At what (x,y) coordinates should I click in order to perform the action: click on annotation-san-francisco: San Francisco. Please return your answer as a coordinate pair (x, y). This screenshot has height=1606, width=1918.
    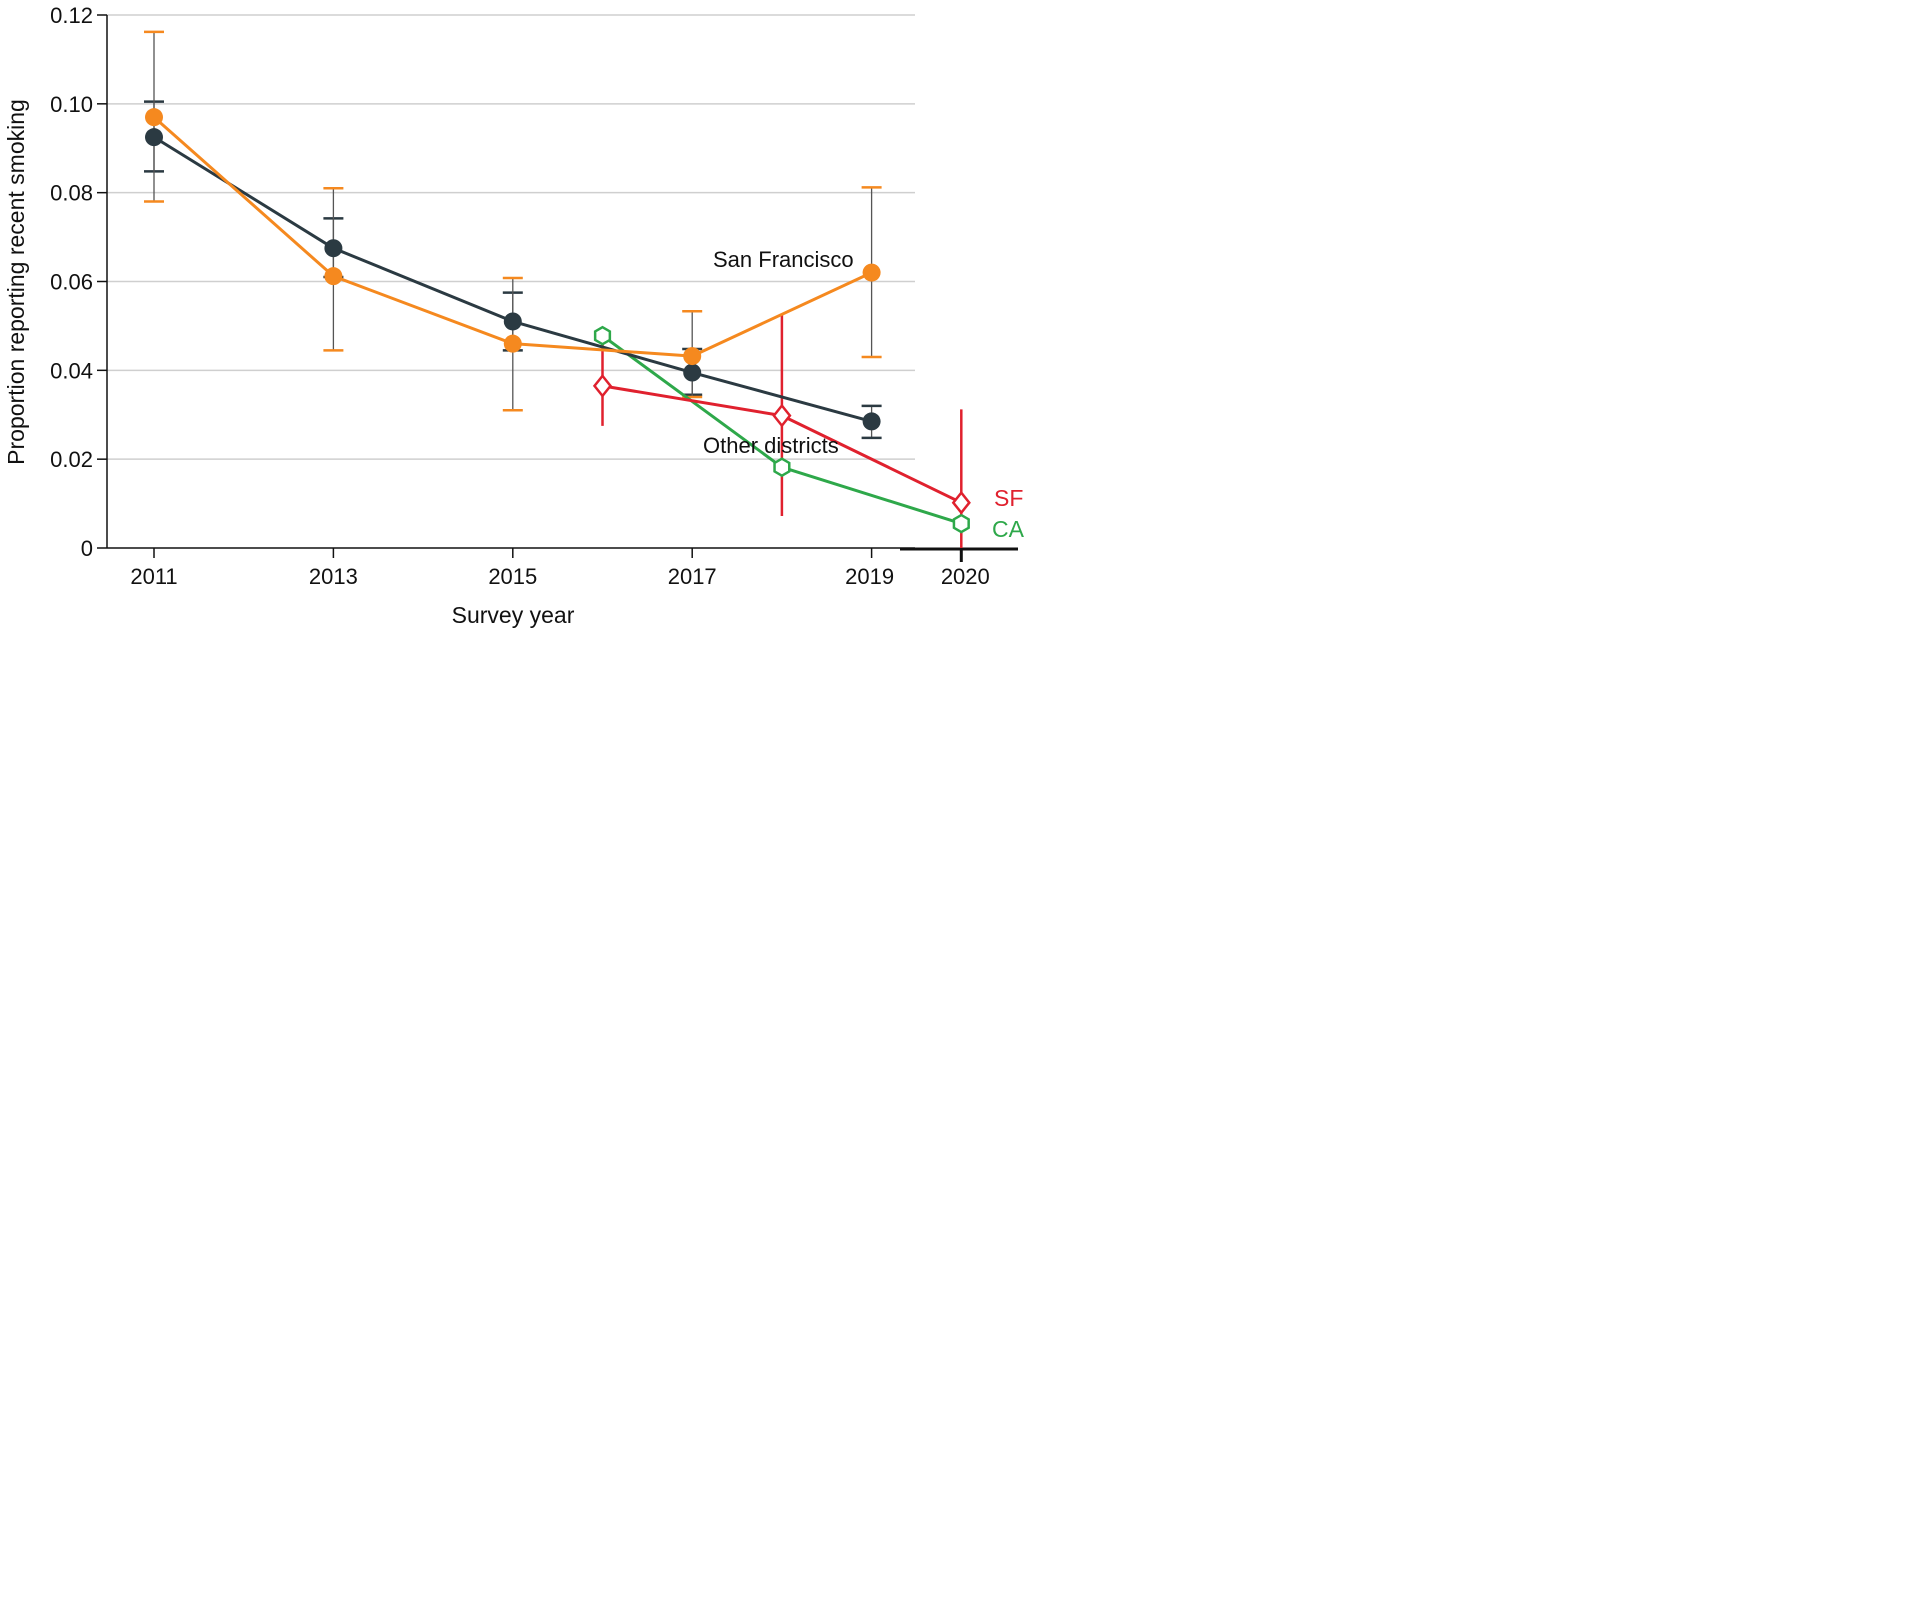
    Looking at the image, I should click on (783, 259).